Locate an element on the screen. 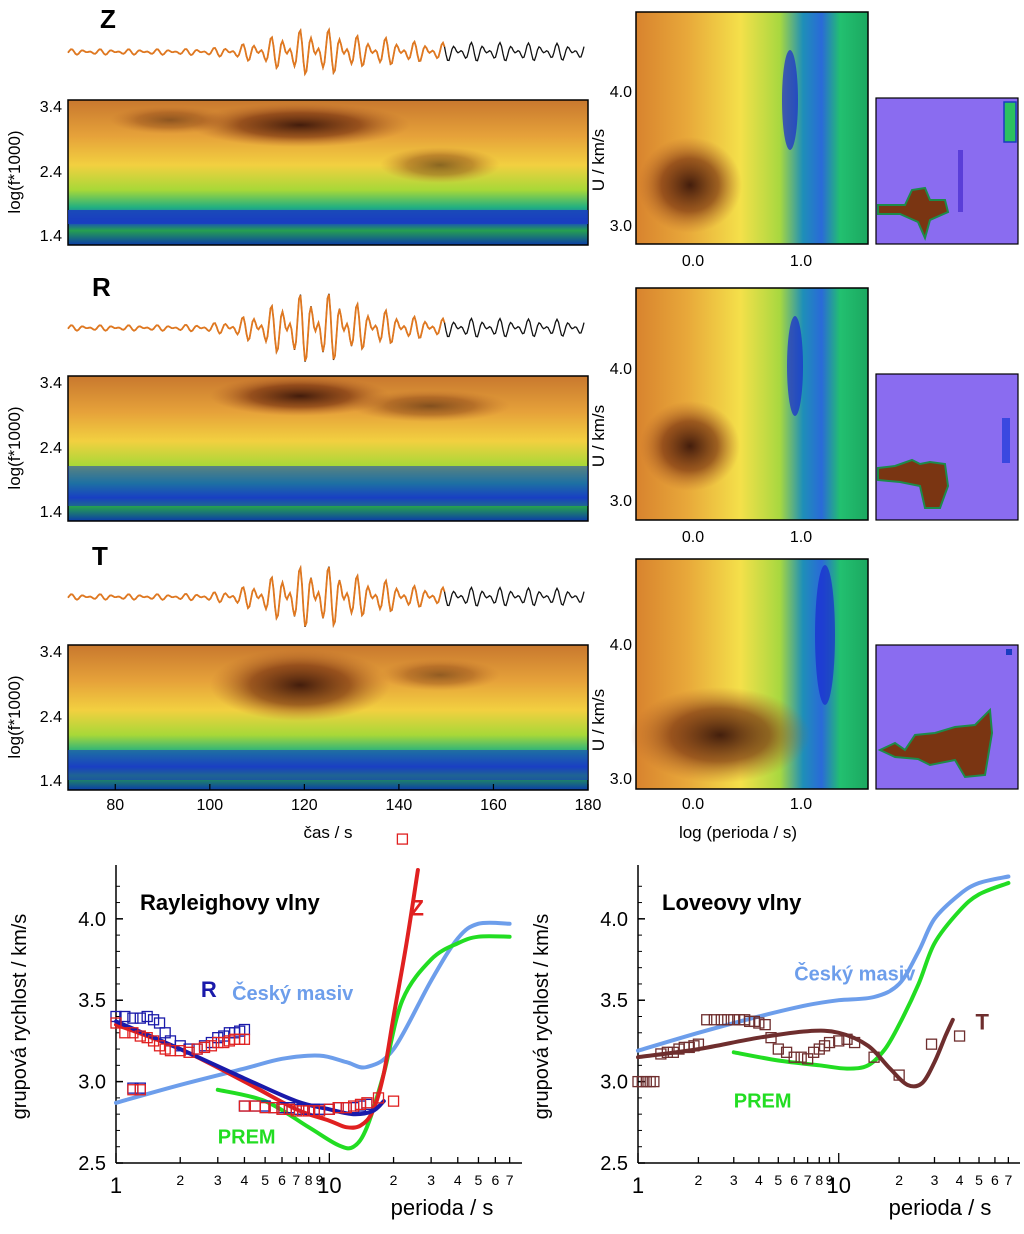 The height and width of the screenshot is (1234, 1024). group-velocity-map-t is located at coordinates (749, 674).